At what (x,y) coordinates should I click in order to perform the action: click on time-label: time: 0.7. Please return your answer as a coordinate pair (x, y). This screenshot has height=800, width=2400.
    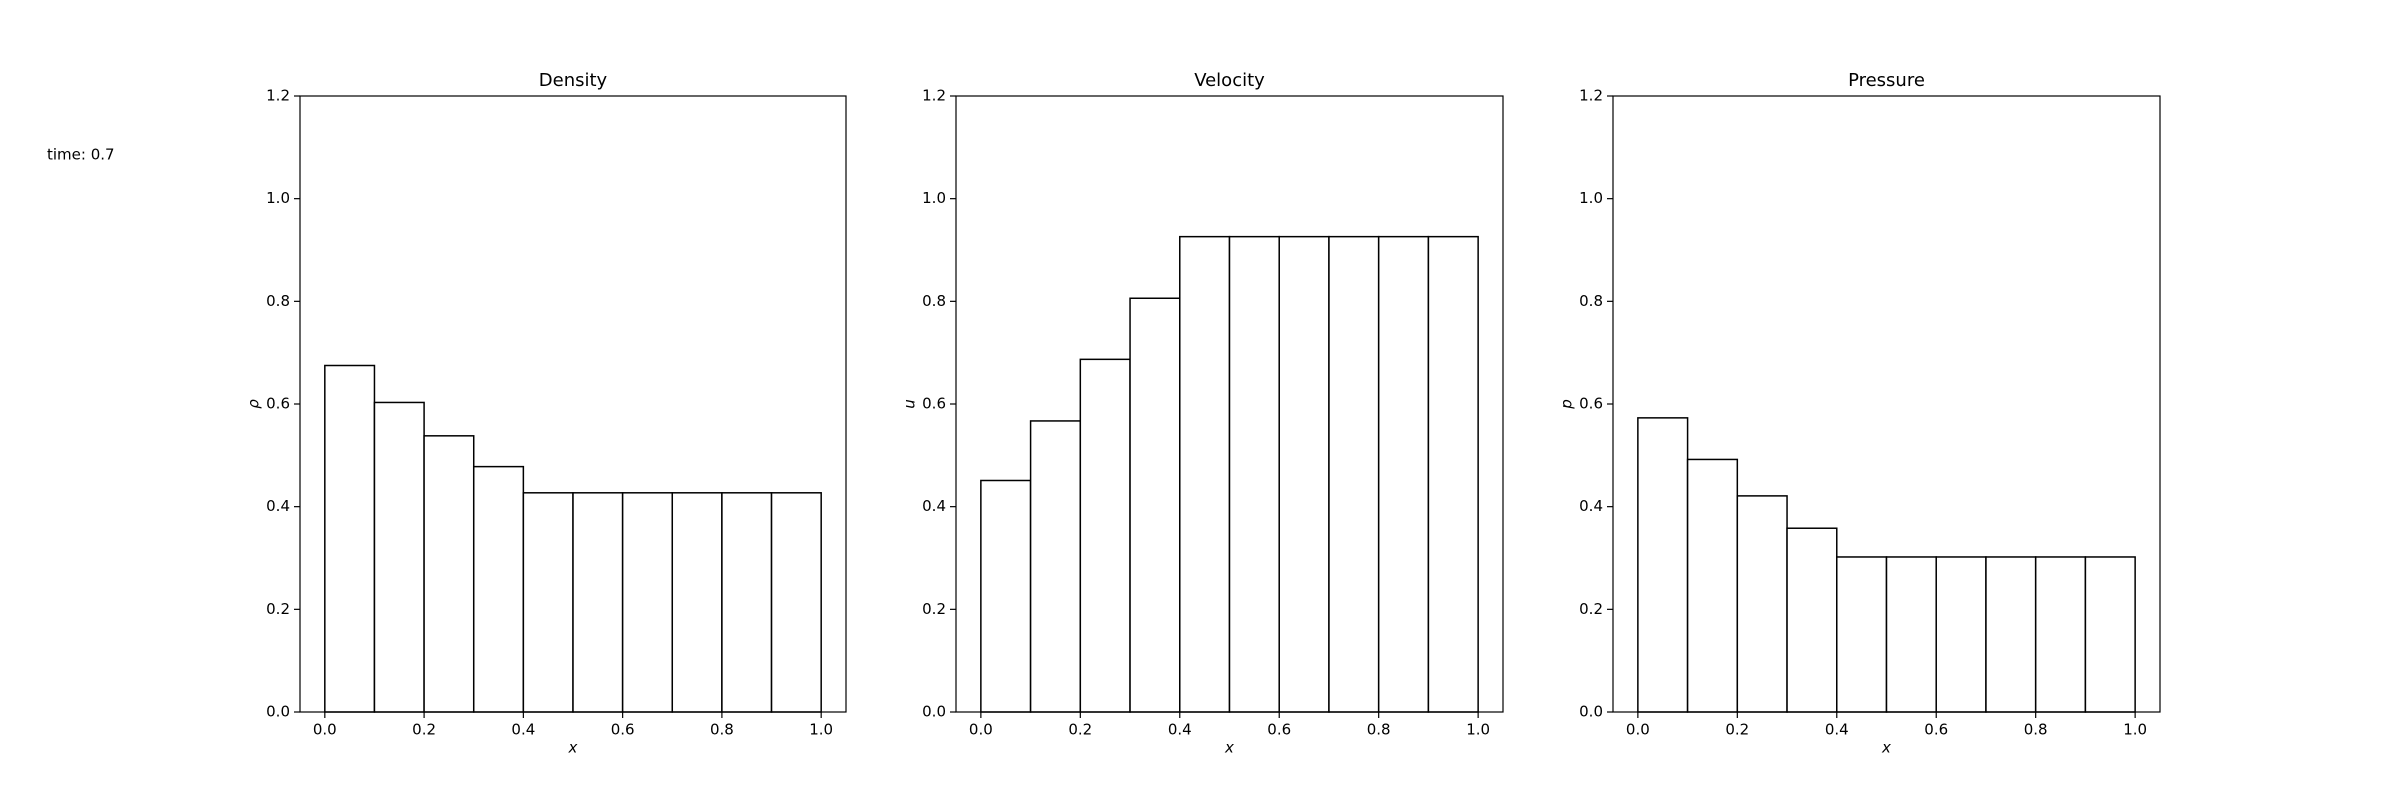
    Looking at the image, I should click on (81, 155).